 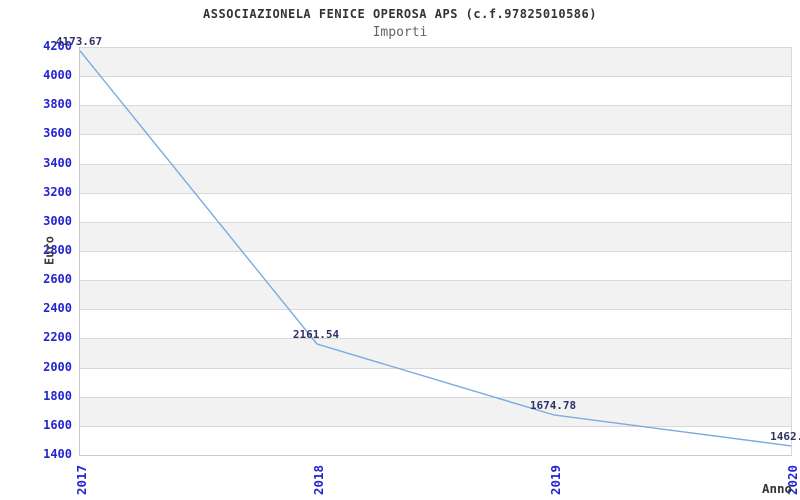 What do you see at coordinates (57, 133) in the screenshot?
I see `y-tick-label: 3600` at bounding box center [57, 133].